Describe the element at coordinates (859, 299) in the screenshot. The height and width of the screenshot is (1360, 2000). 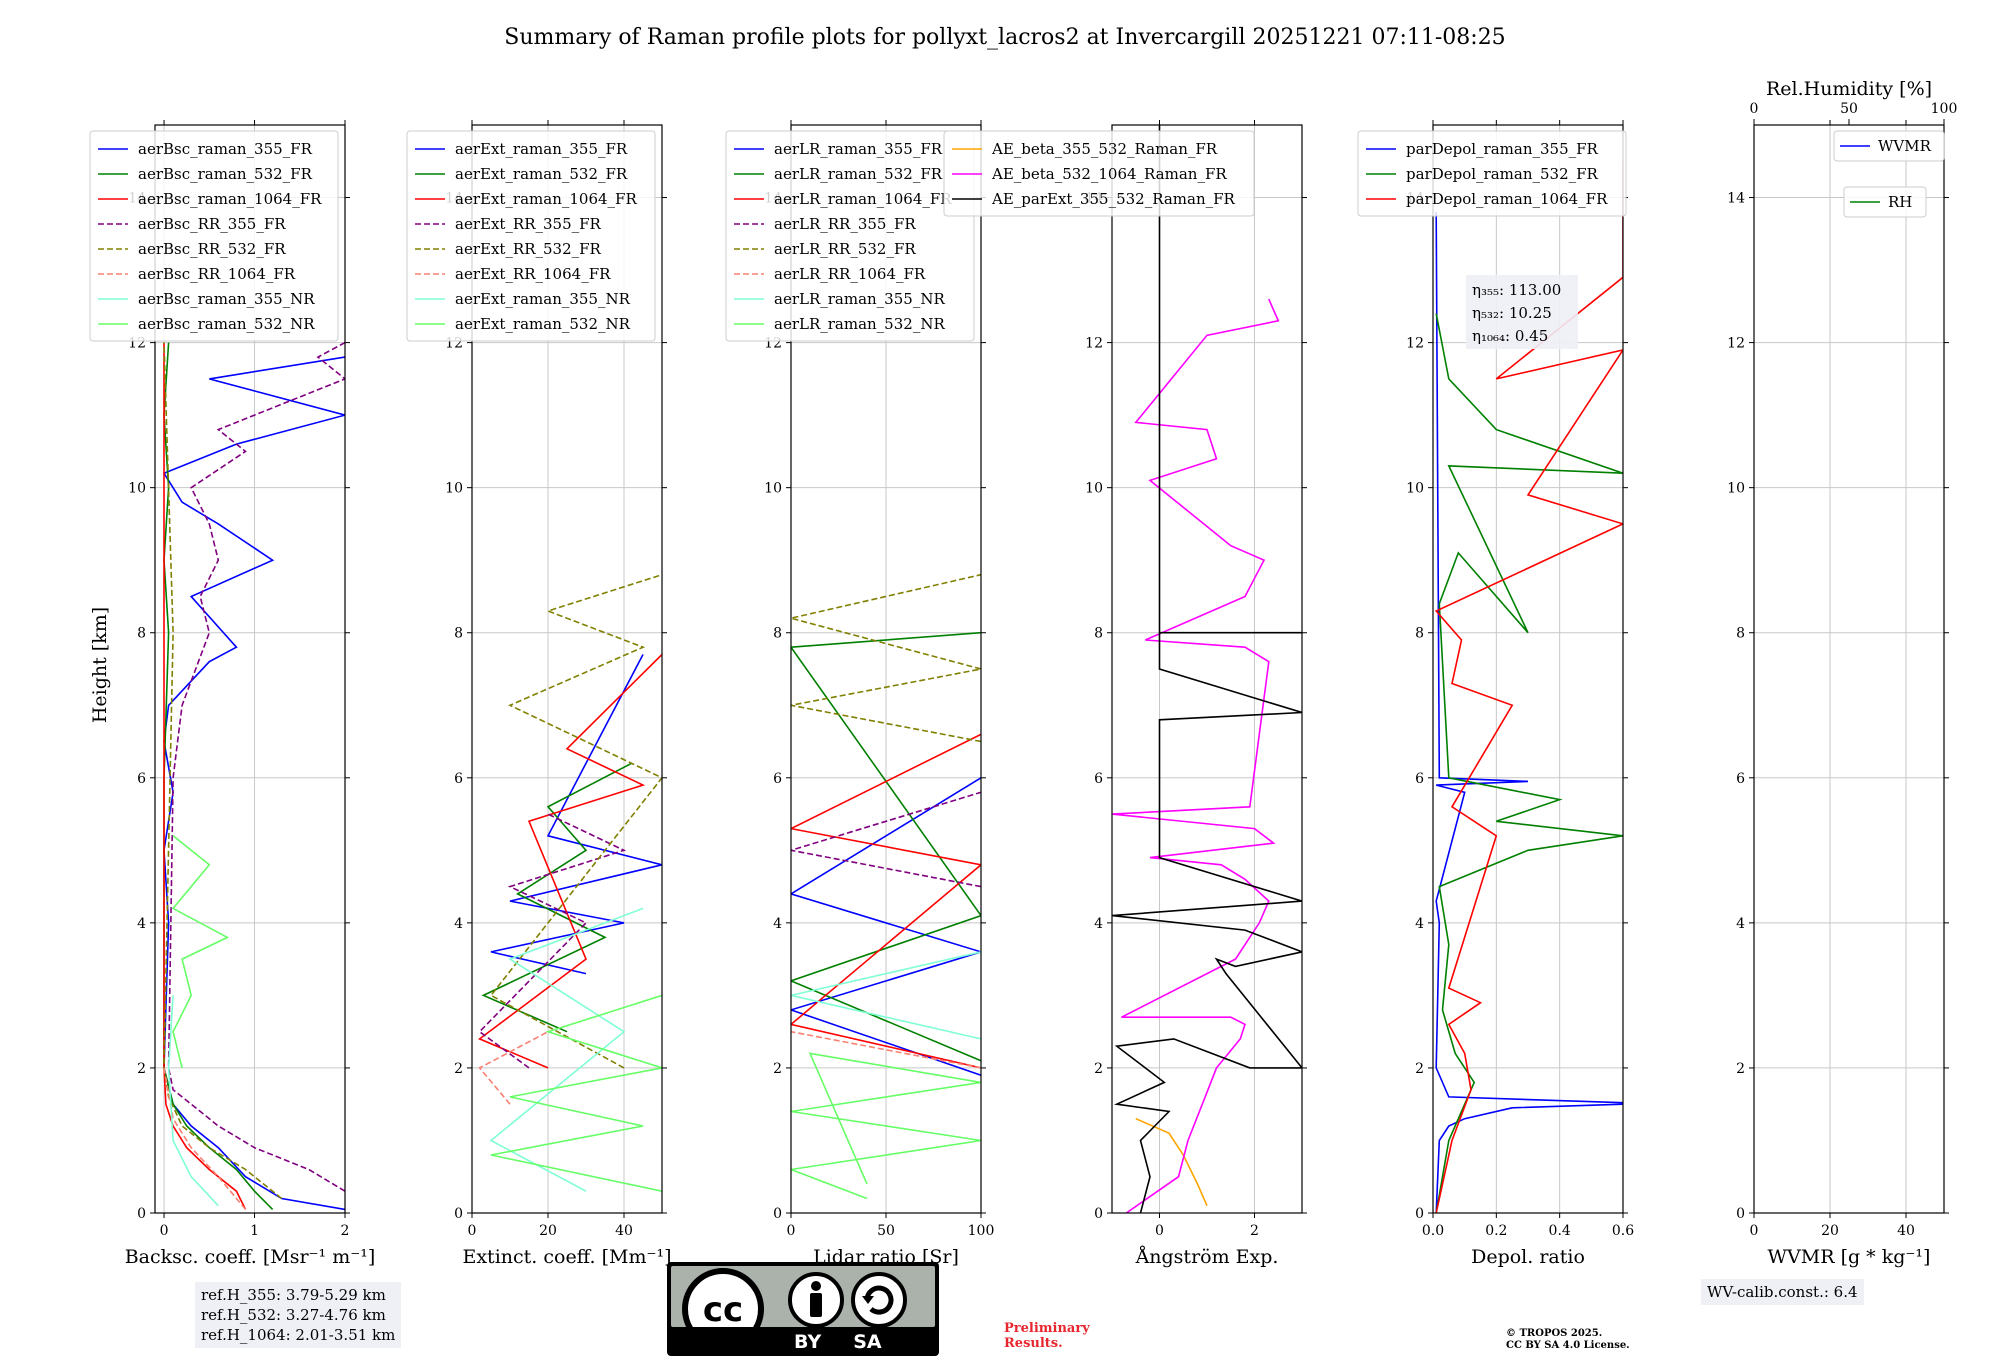
I see `legend-entry: aerLR_raman_355_NR` at that location.